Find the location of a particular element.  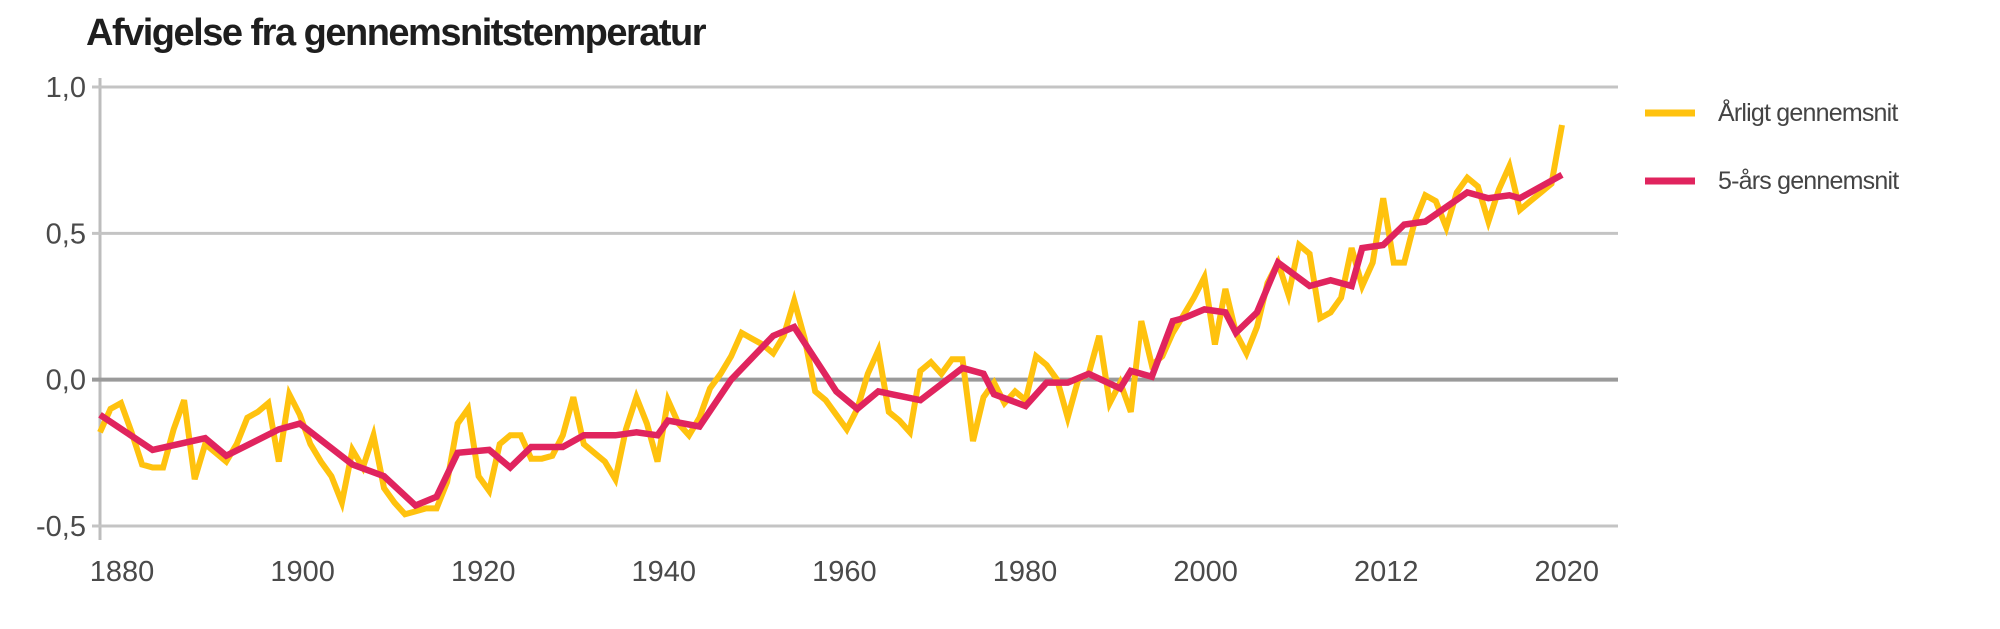

x-tick-label: 1960 is located at coordinates (844, 572).